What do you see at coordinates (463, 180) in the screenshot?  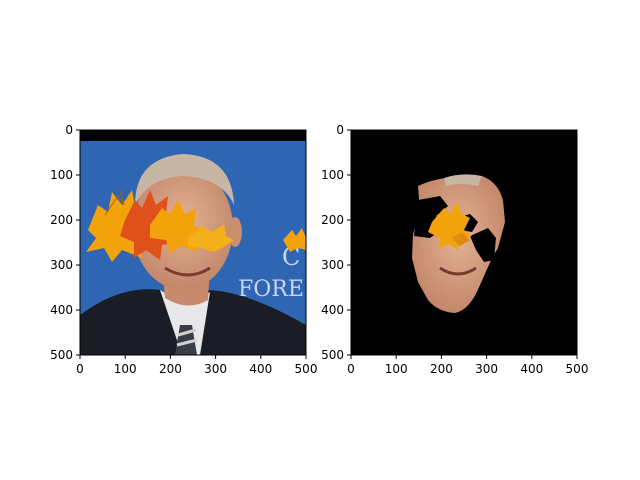 I see `mask-hair` at bounding box center [463, 180].